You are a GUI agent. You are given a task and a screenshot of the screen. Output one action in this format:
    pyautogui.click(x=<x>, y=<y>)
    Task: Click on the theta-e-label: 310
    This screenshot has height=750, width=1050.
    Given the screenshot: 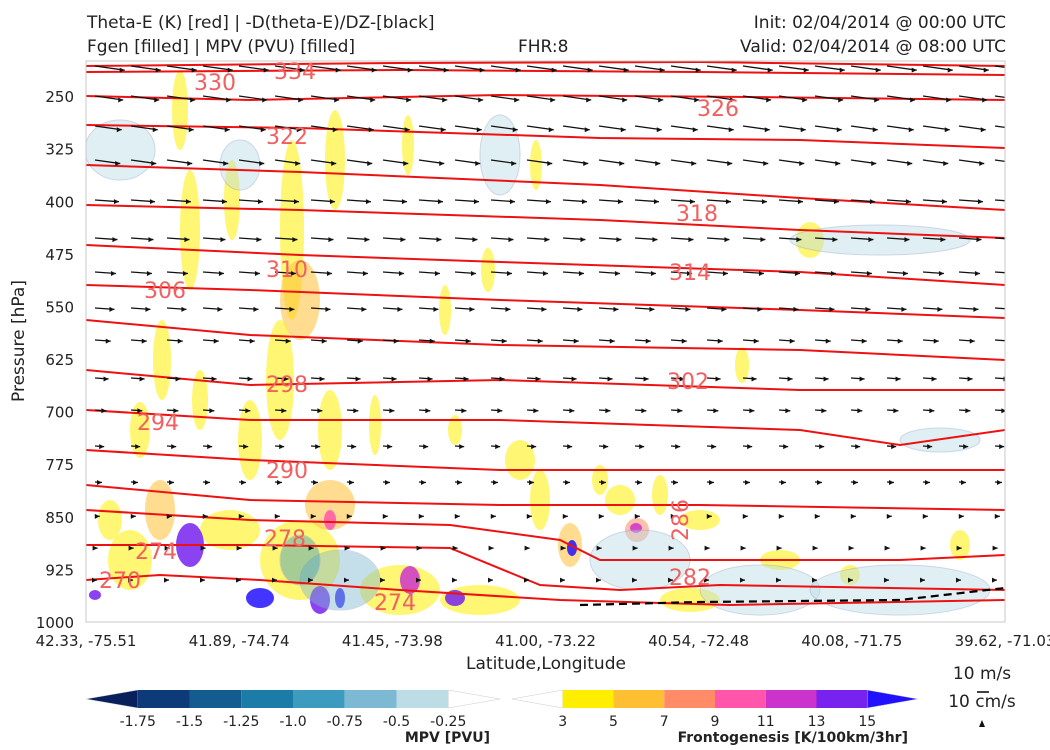 What is the action you would take?
    pyautogui.click(x=287, y=270)
    